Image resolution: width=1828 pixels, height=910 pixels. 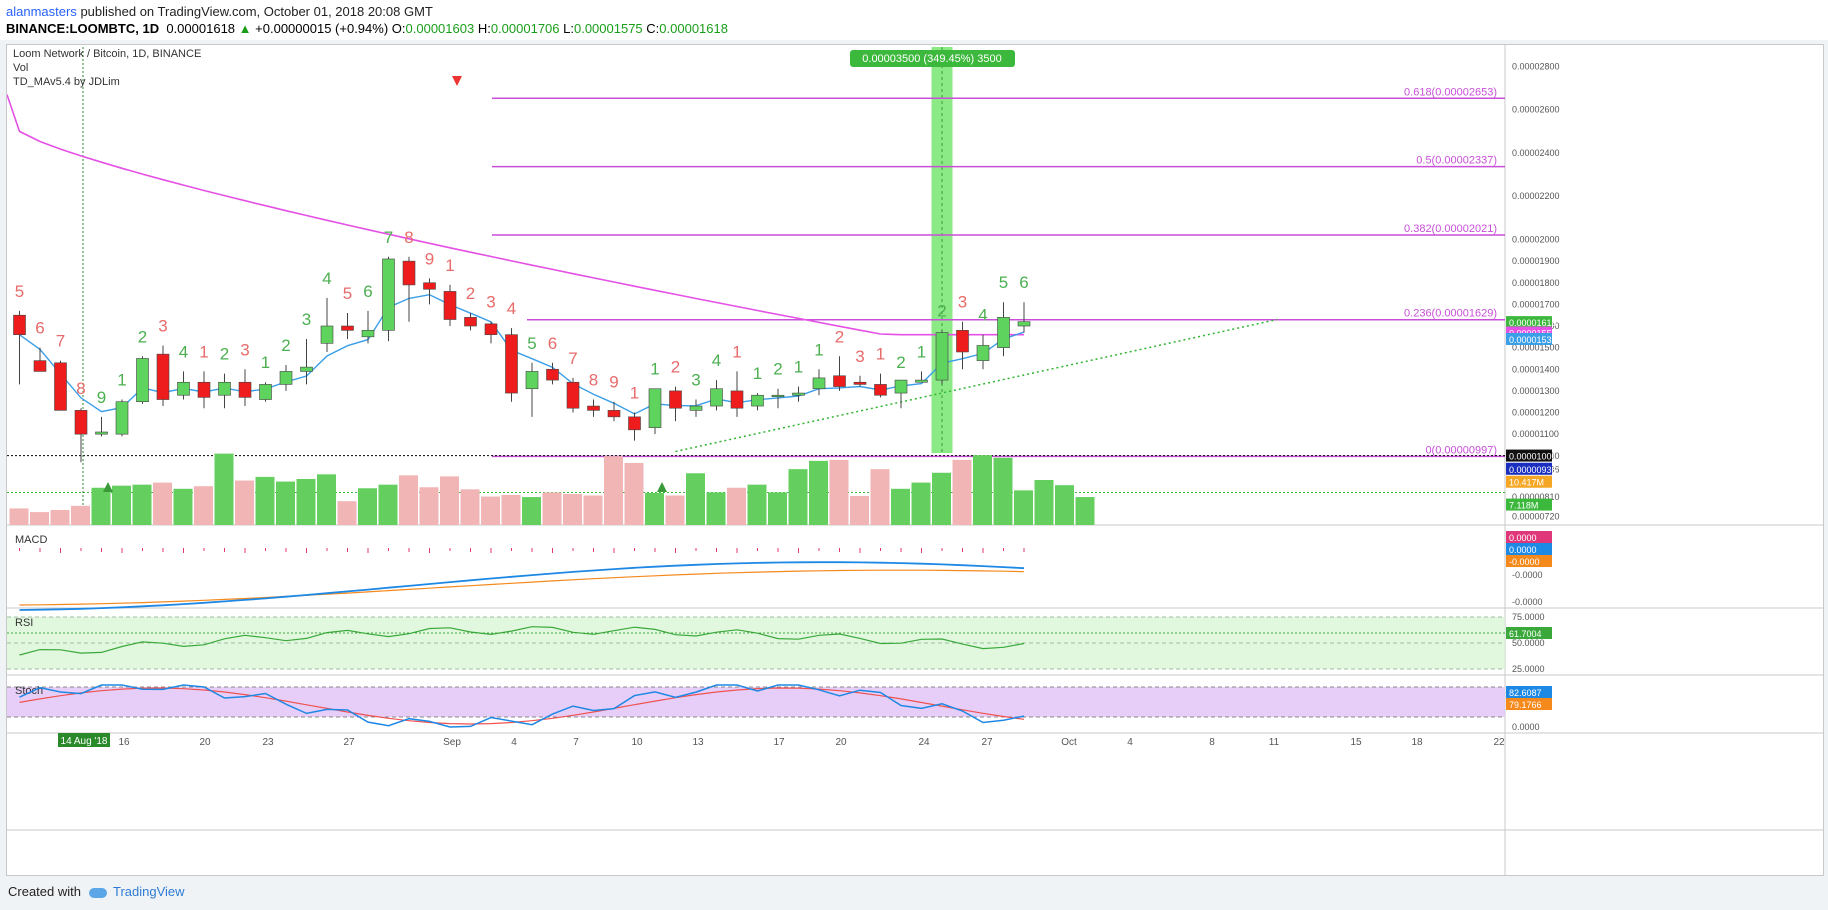 What do you see at coordinates (457, 81) in the screenshot?
I see `sell-marker-icon` at bounding box center [457, 81].